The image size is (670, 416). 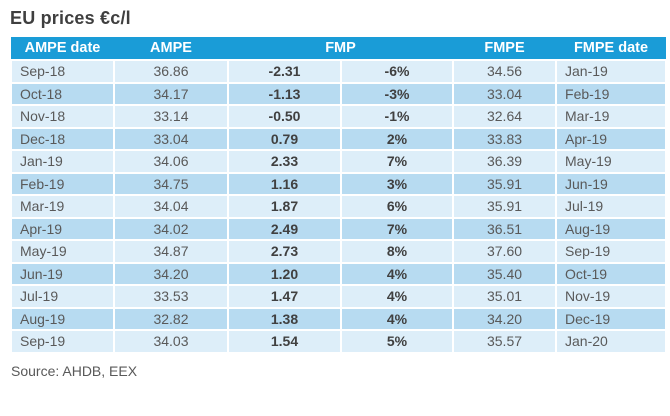 I want to click on table-row: Oct-18 34.17 -1.13 -3% 33.04 Feb-19, so click(x=339, y=93).